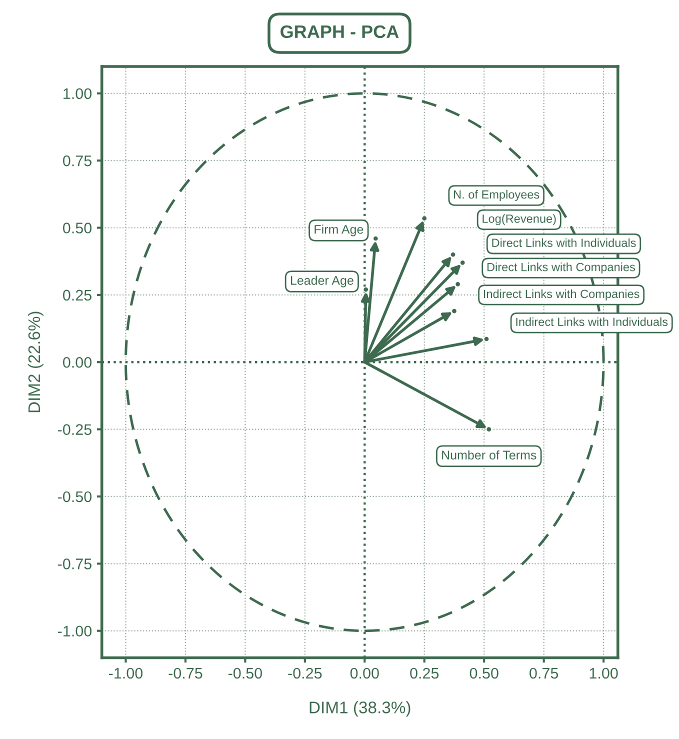  I want to click on y-tick-label: 1.00, so click(78, 94).